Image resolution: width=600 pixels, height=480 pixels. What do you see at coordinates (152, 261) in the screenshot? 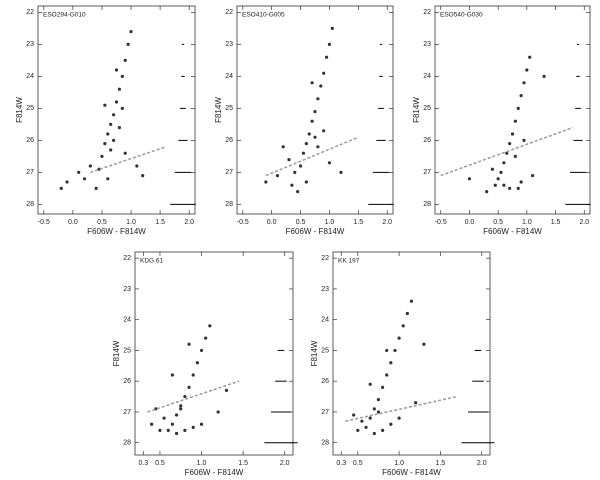
I see `panel-title: KDG 61` at bounding box center [152, 261].